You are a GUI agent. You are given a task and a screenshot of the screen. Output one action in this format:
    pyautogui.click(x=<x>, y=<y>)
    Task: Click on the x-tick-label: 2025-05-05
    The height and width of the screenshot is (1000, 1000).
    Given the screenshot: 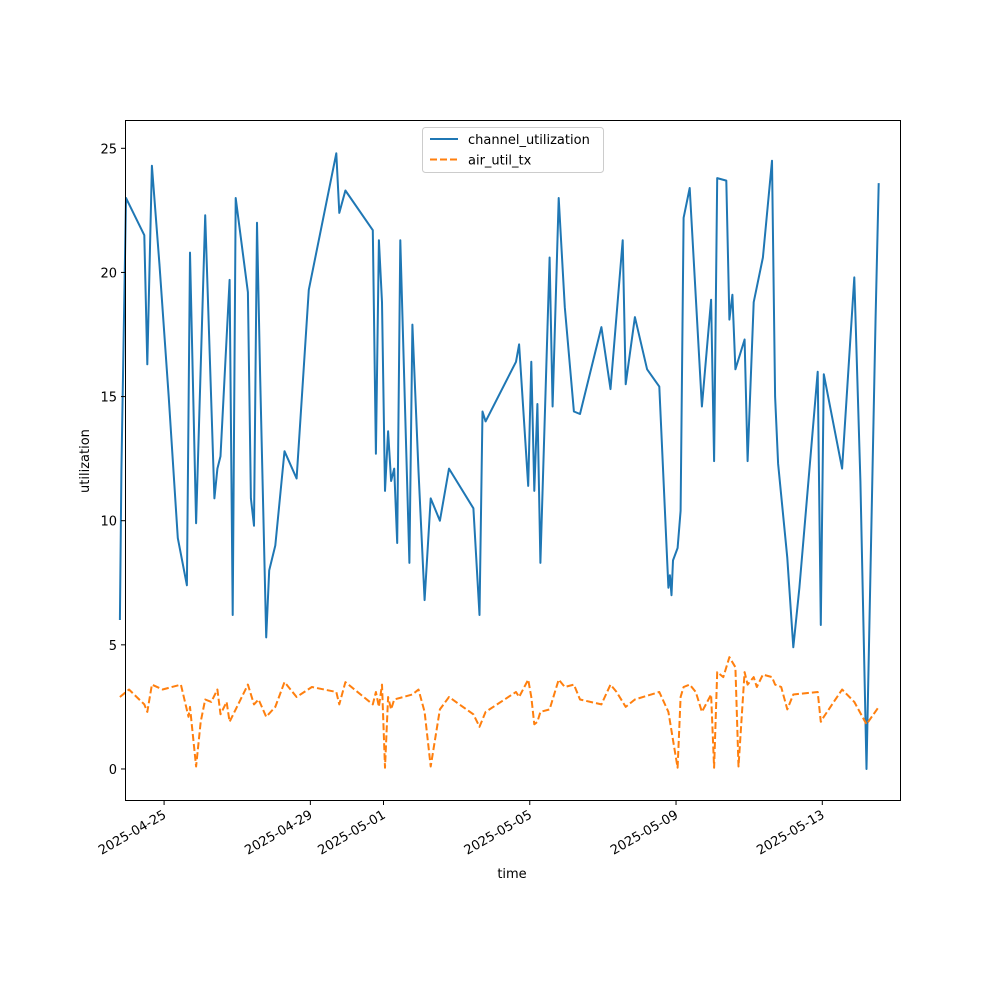 What is the action you would take?
    pyautogui.click(x=498, y=833)
    